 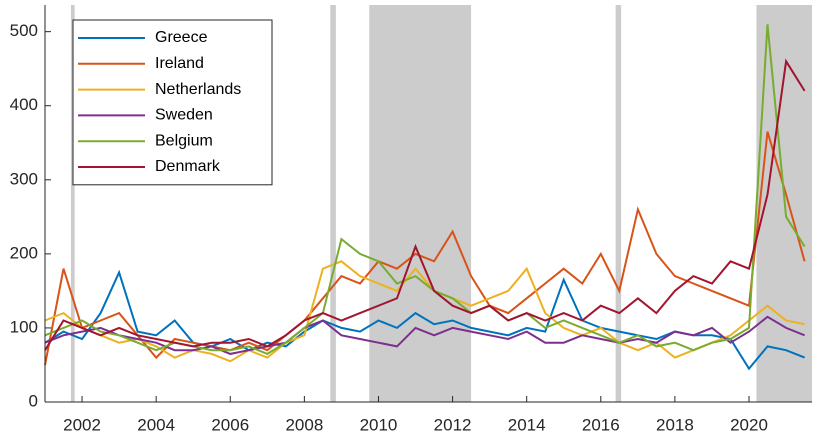 I want to click on legend-label: Denmark, so click(x=188, y=166).